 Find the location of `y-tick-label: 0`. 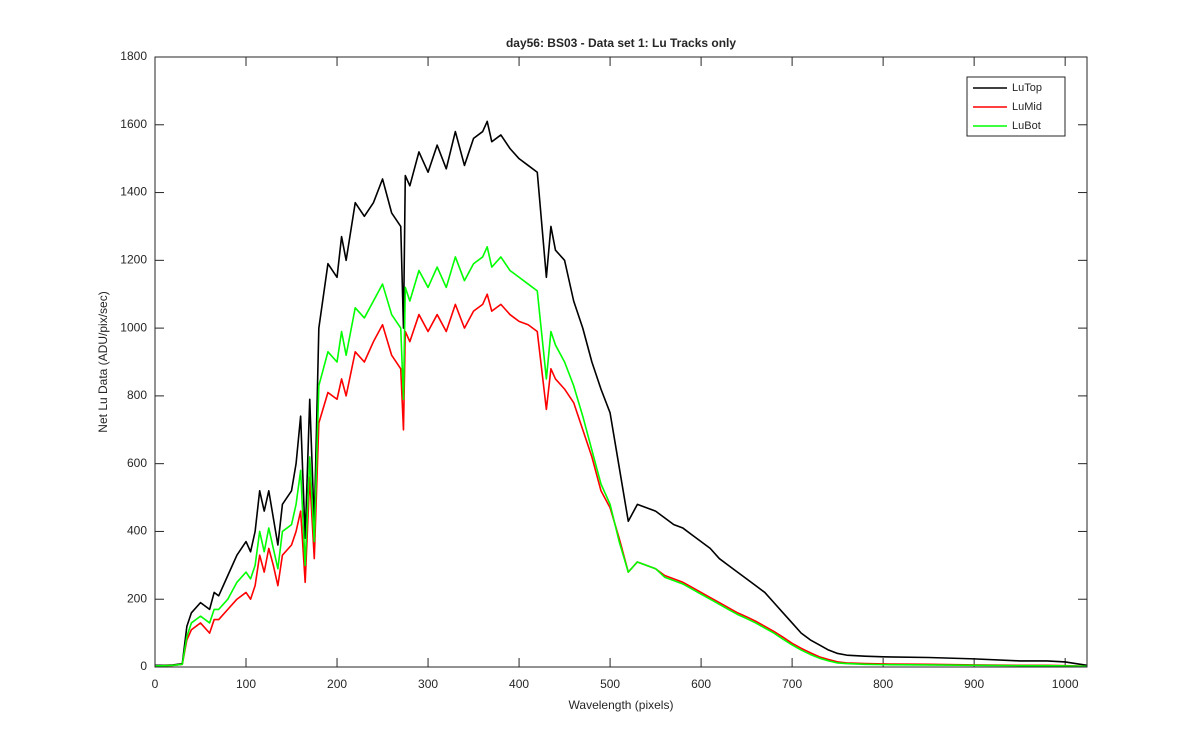

y-tick-label: 0 is located at coordinates (143, 666).